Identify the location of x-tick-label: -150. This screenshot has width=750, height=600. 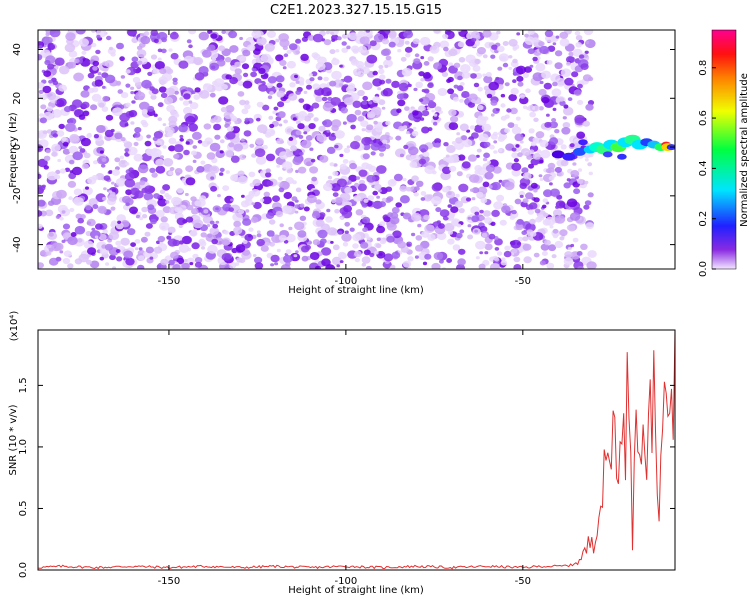
(169, 281).